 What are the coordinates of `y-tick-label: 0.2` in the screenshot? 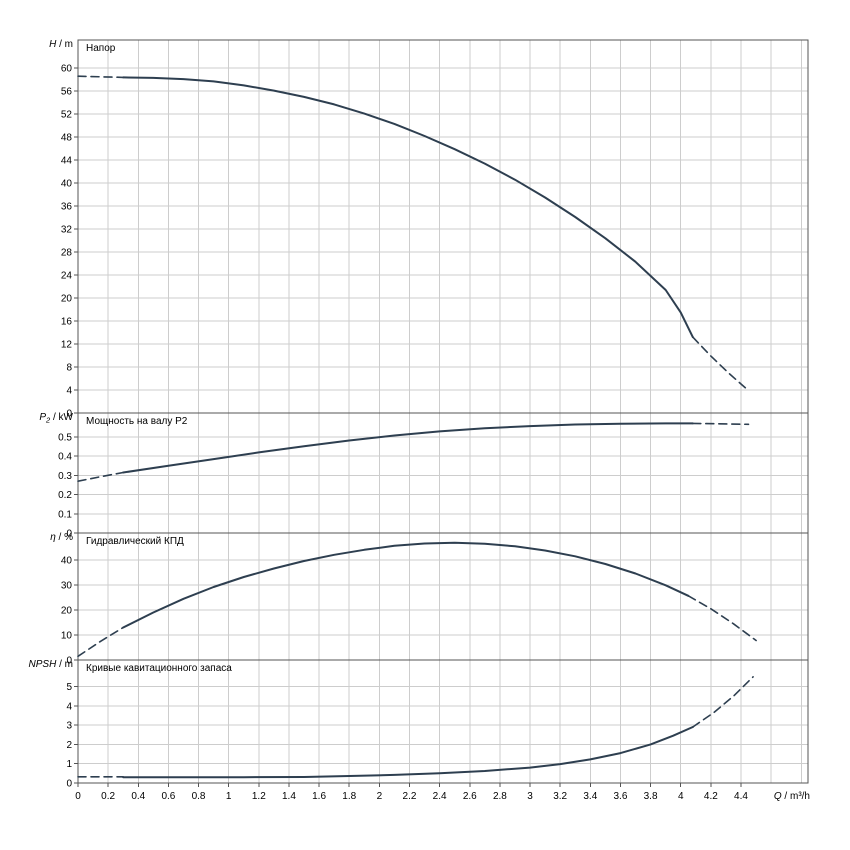 It's located at (65, 495).